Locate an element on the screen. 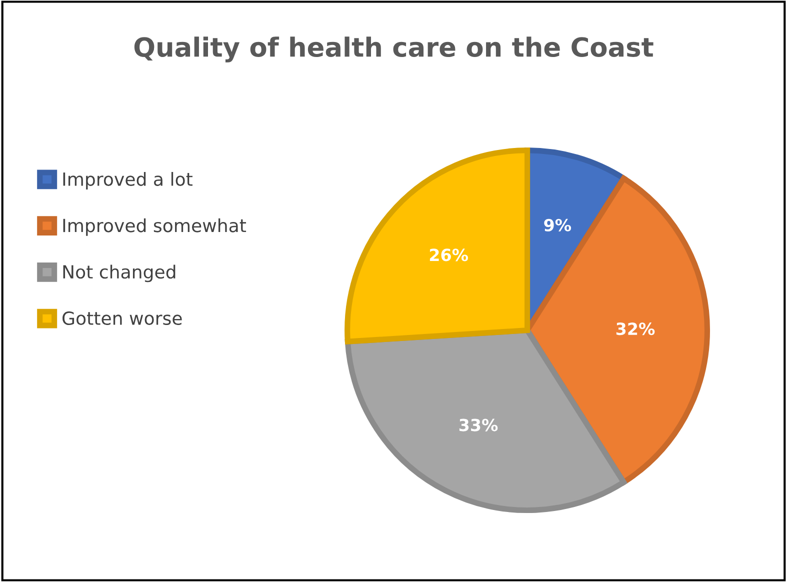 This screenshot has width=787, height=582. data-label: 9% is located at coordinates (558, 225).